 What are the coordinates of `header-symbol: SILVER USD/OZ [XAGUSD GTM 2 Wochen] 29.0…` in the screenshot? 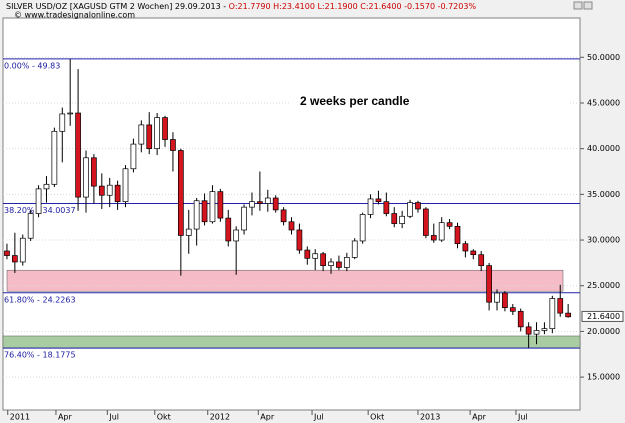 It's located at (116, 6).